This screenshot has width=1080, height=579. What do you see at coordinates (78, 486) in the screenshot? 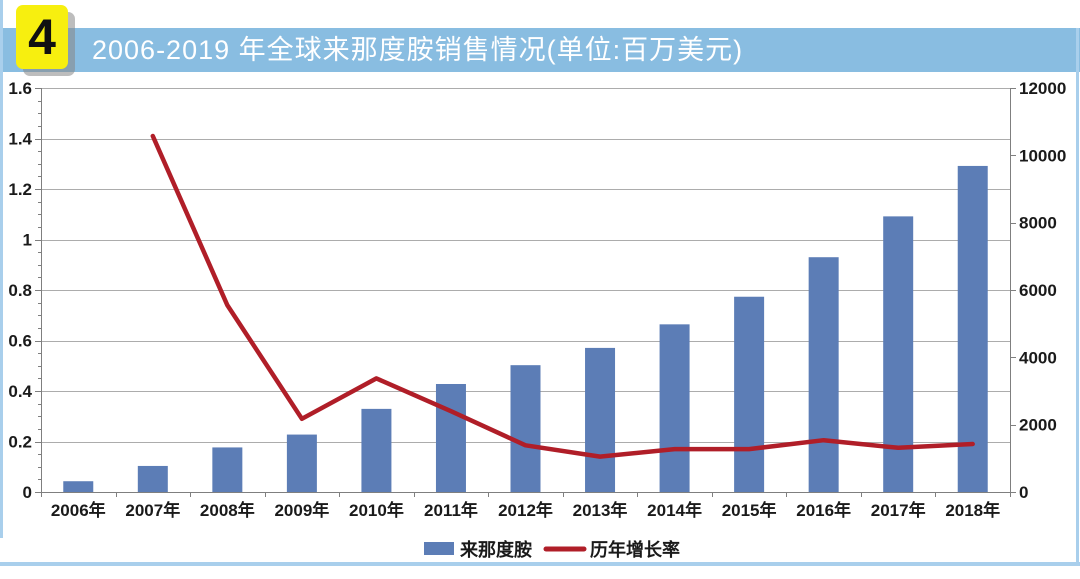
I see `bar-2006年` at bounding box center [78, 486].